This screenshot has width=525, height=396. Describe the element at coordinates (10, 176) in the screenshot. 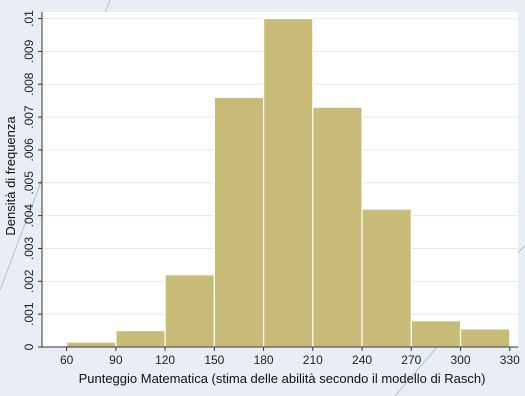

I see `y-axis-title: Densità di frequenza` at that location.